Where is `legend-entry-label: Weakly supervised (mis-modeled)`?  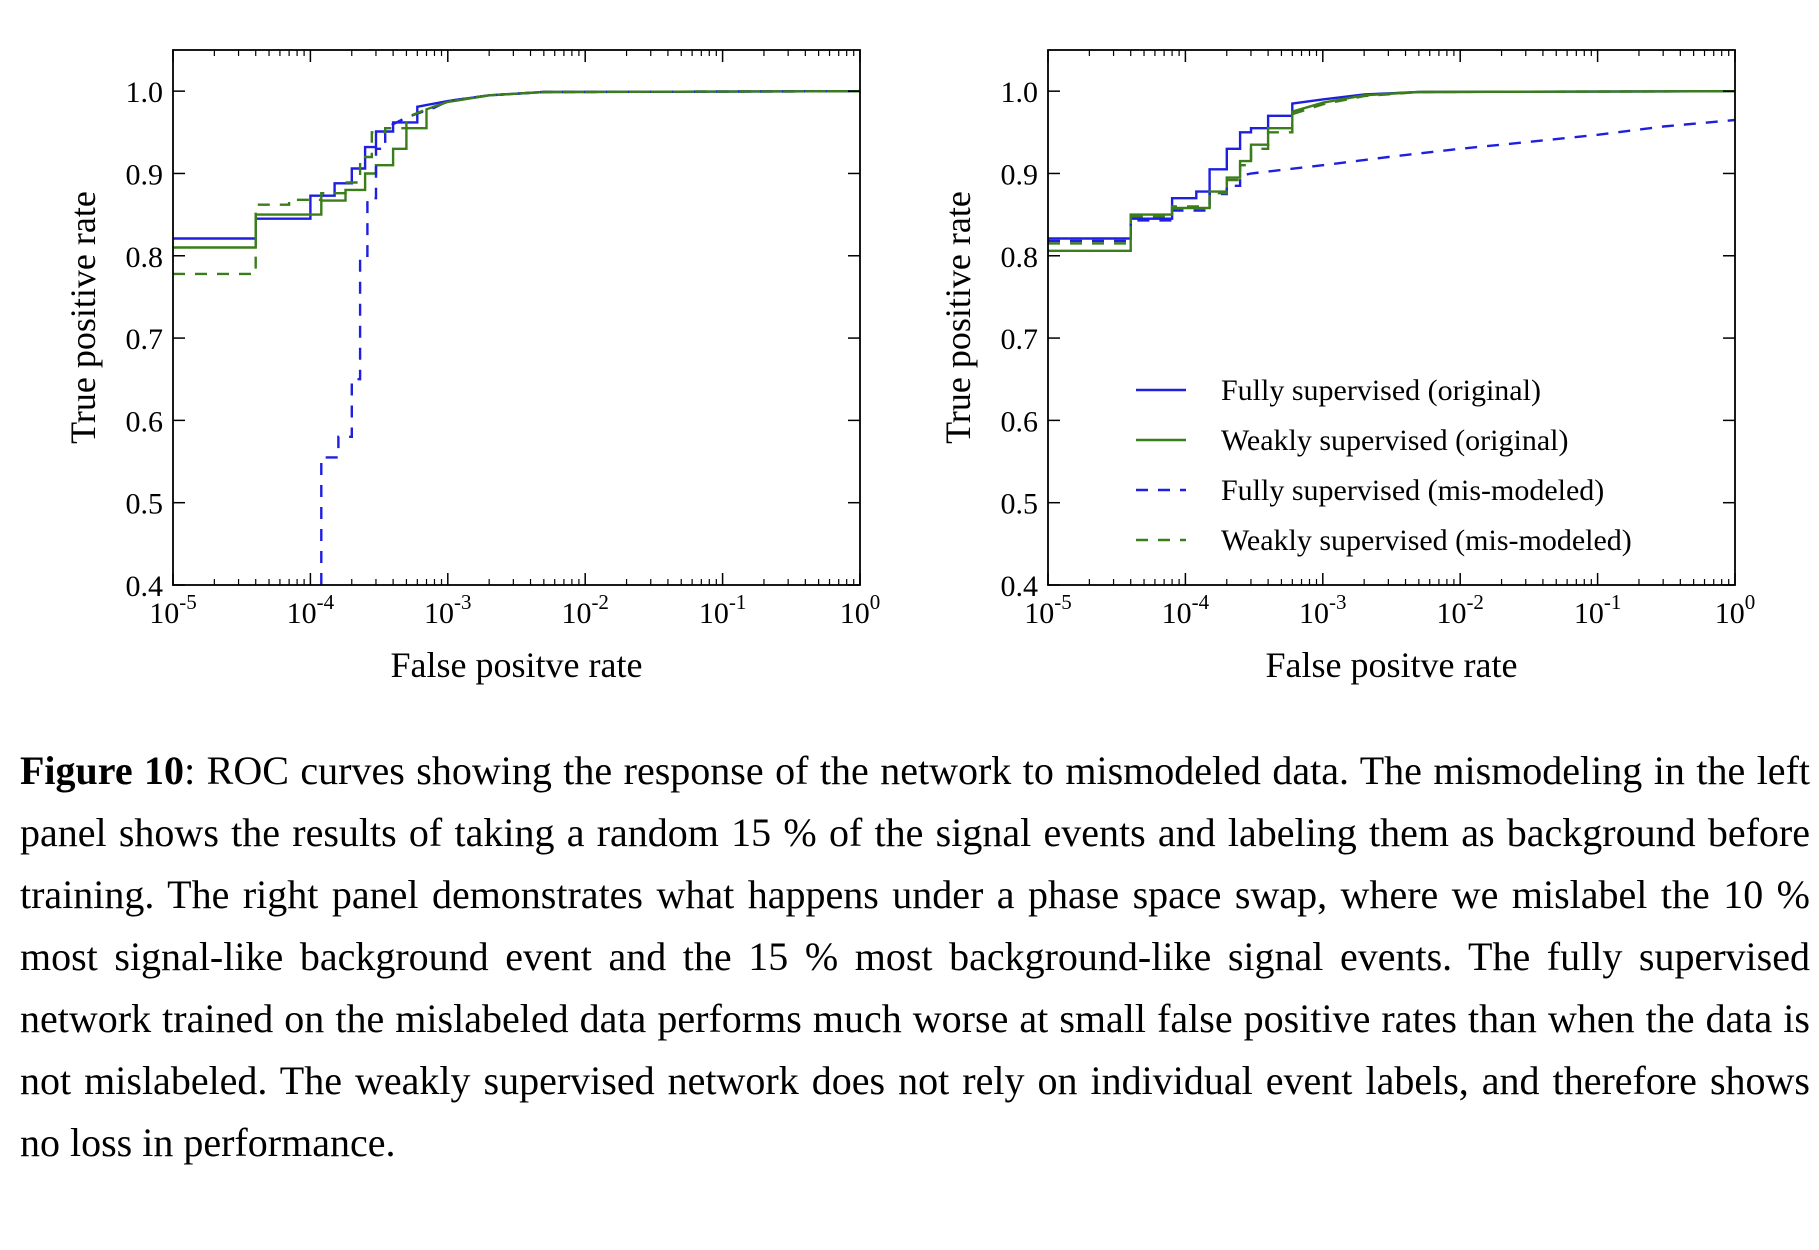 legend-entry-label: Weakly supervised (mis-modeled) is located at coordinates (1426, 540).